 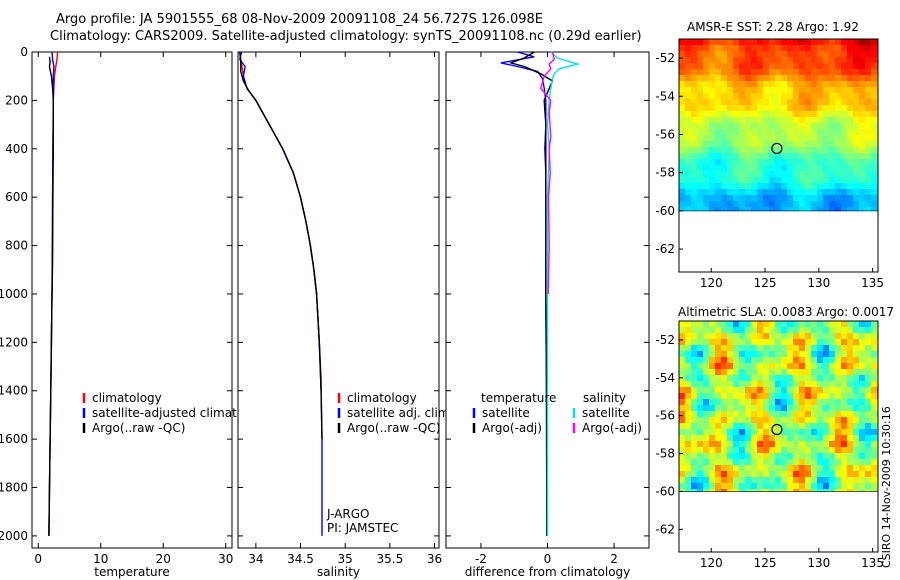 What do you see at coordinates (512, 428) in the screenshot?
I see `diff-legend-0-1-label: Argo(-adj)` at bounding box center [512, 428].